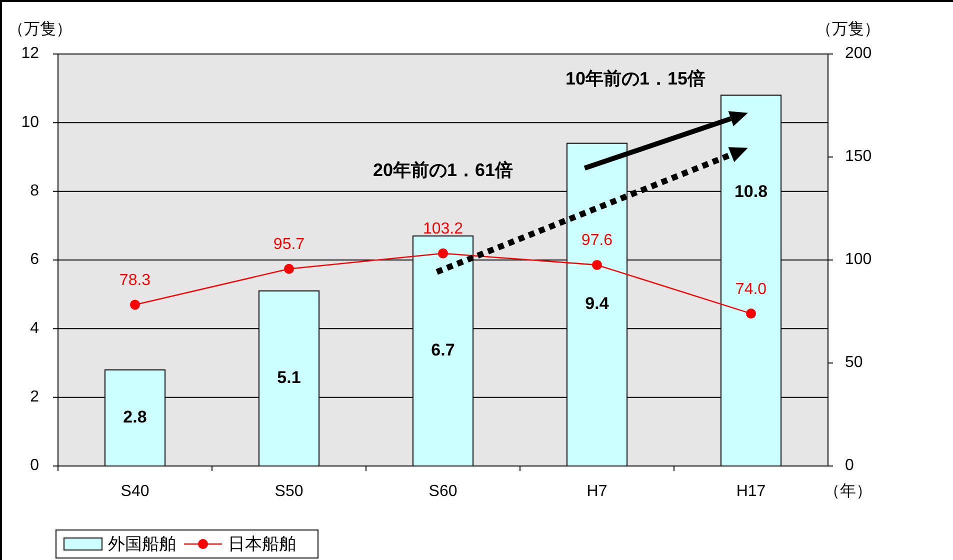 The image size is (953, 560). Describe the element at coordinates (289, 491) in the screenshot. I see `x-tick-label: S50` at that location.